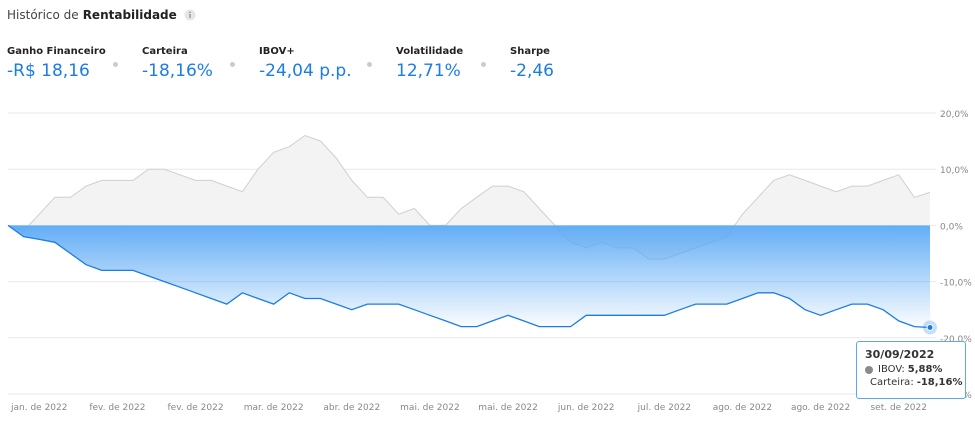  I want to click on x-tick-label: jun. de 2022, so click(586, 408).